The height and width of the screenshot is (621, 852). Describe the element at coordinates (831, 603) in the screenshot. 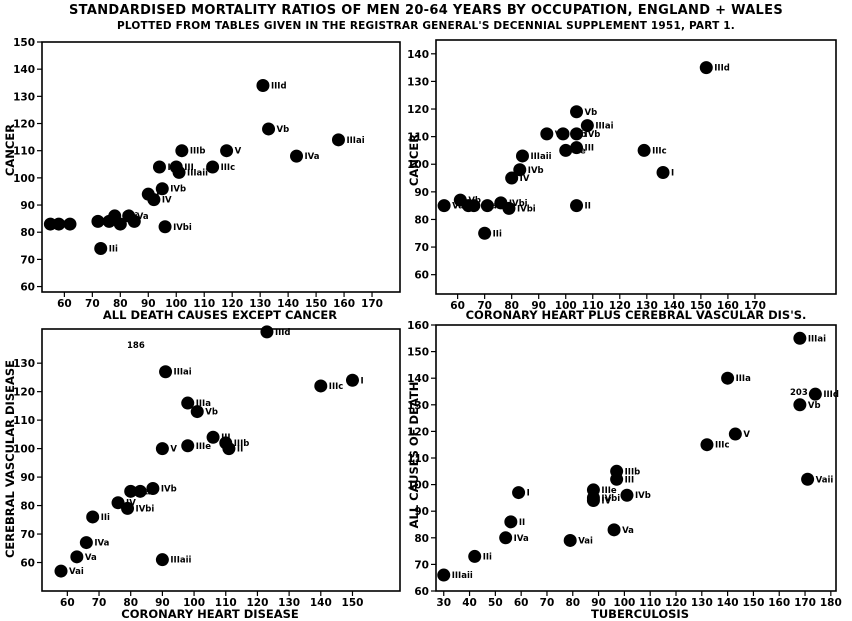

I see `x-tick-label: 180` at that location.